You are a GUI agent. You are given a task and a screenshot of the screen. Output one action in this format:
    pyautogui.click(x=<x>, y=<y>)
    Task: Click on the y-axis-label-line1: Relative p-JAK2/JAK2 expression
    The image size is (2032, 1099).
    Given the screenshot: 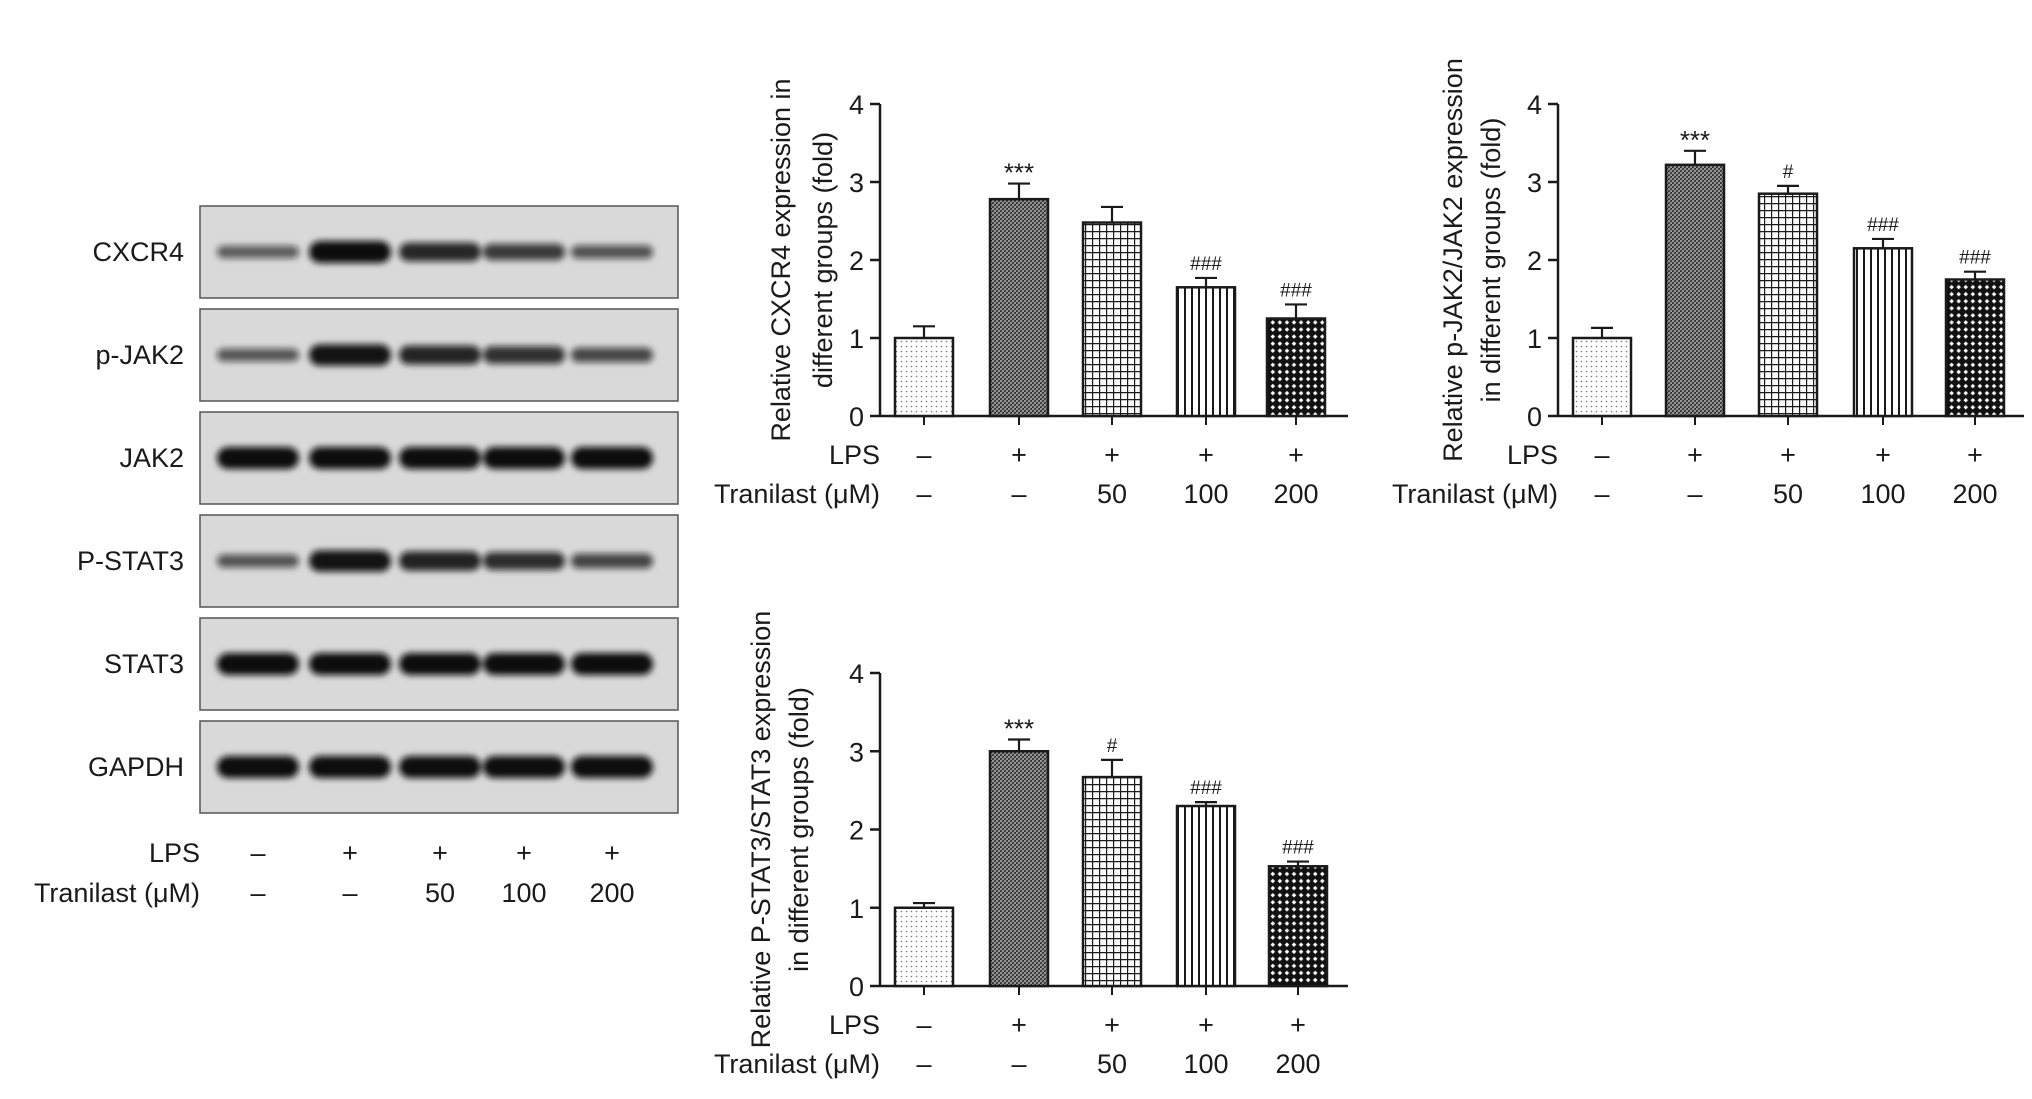 What is the action you would take?
    pyautogui.click(x=1453, y=260)
    